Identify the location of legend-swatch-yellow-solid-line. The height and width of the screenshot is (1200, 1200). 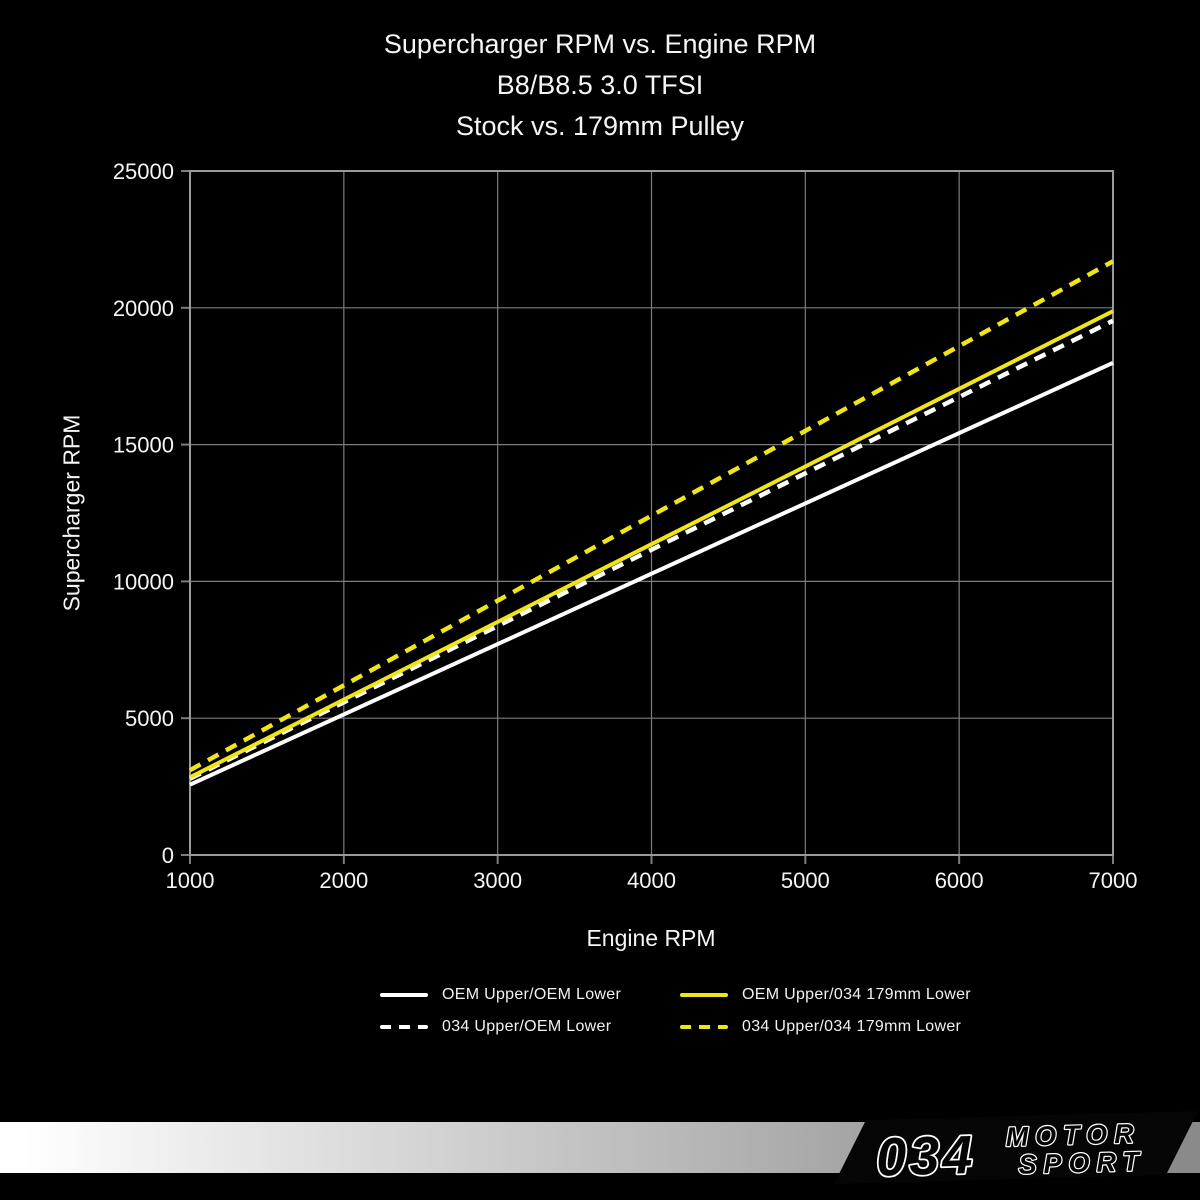
(704, 995).